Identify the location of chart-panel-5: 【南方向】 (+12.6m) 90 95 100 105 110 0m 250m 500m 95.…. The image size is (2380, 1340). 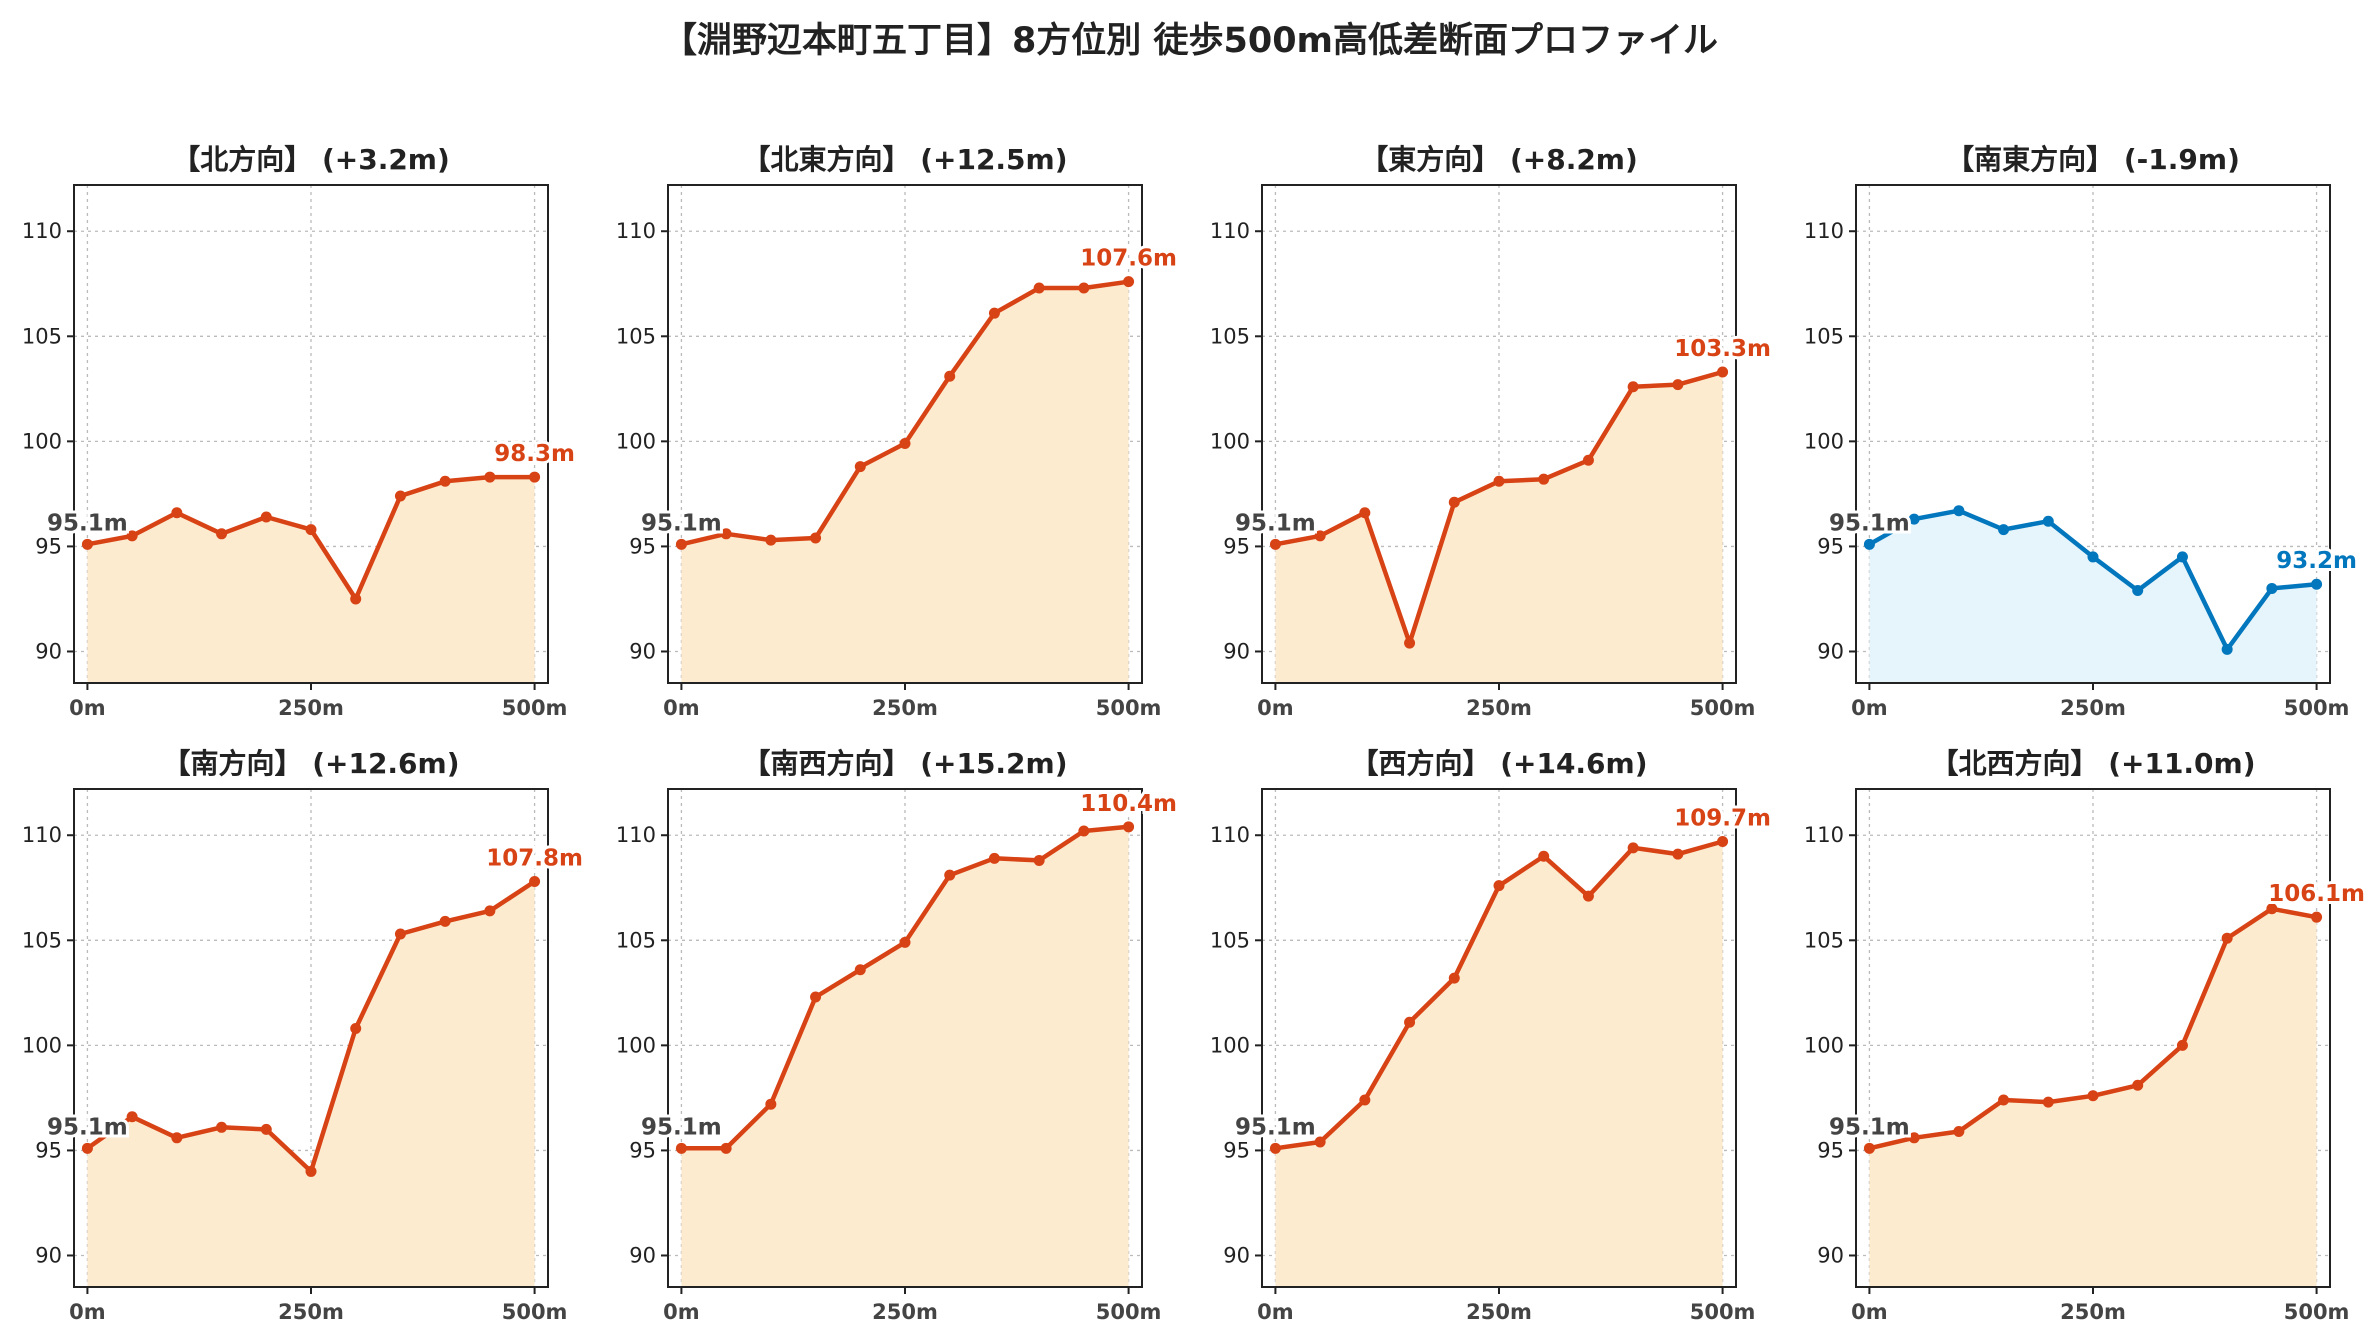
(304, 1035).